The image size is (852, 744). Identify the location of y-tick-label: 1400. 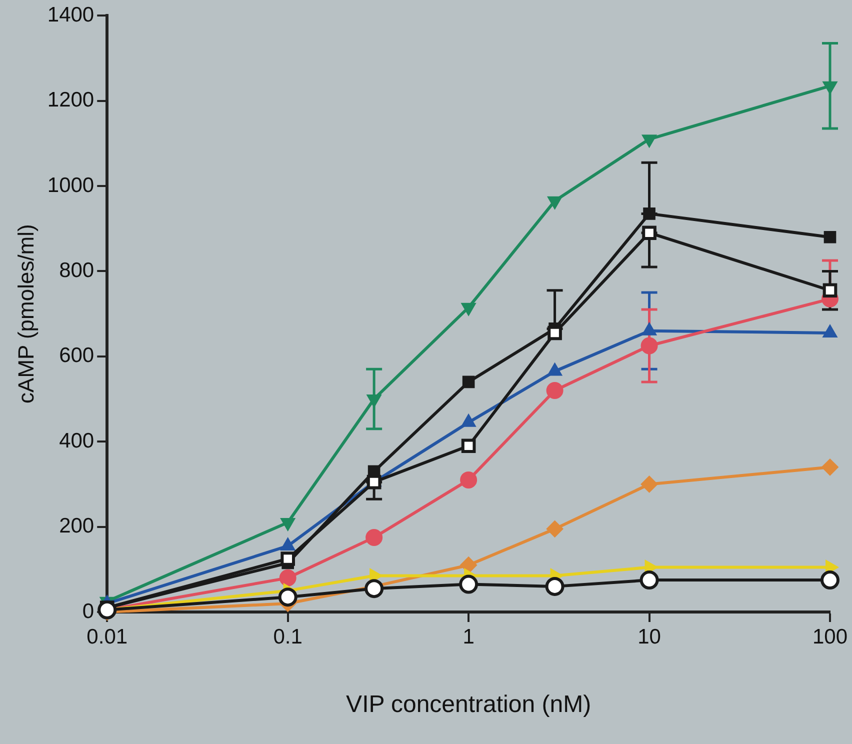
(70, 14).